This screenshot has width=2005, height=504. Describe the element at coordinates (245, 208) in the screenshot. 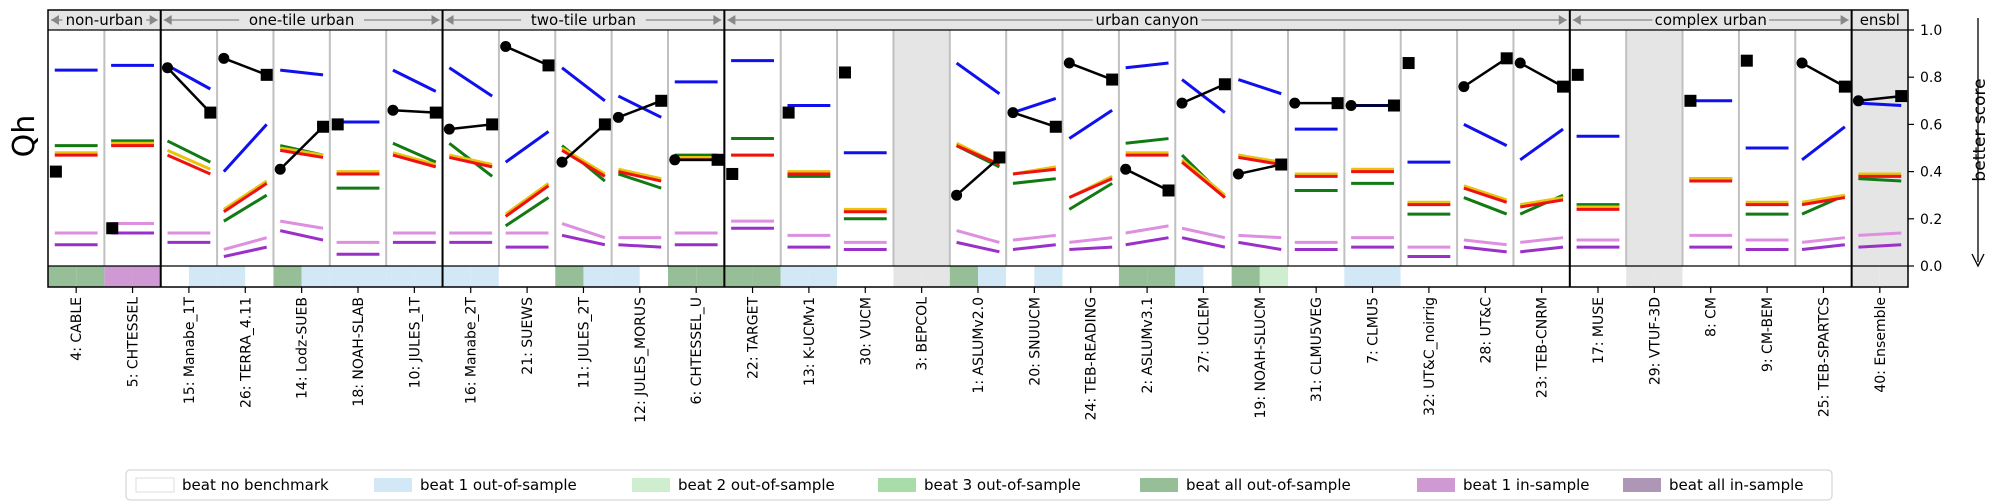

I see `green-line` at that location.